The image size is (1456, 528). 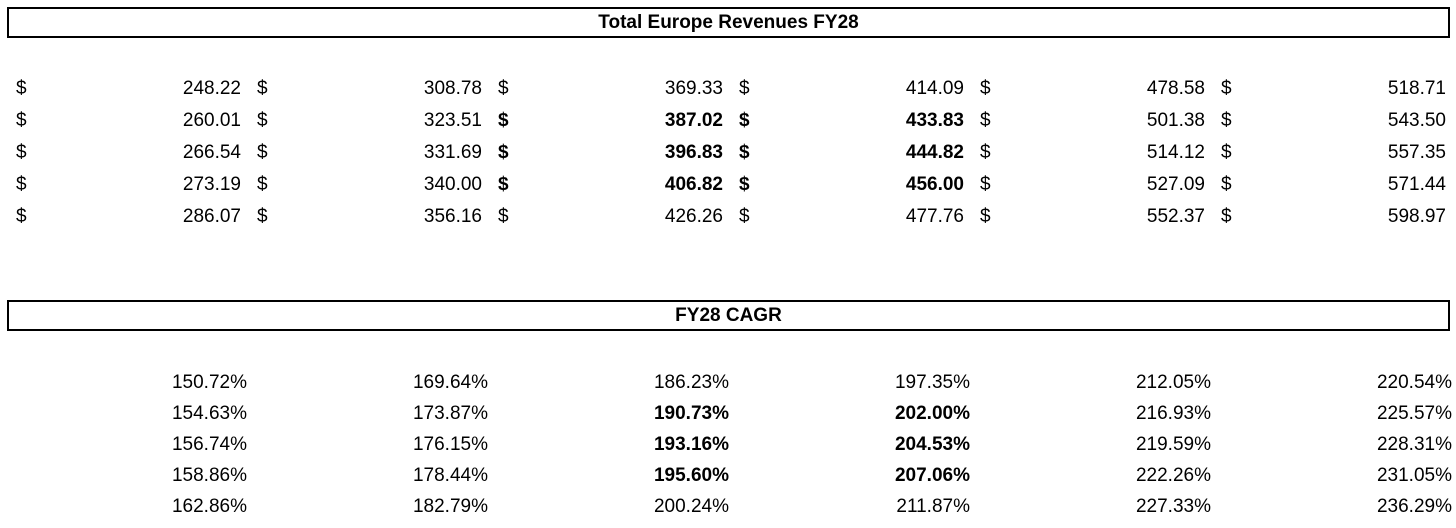 What do you see at coordinates (610, 217) in the screenshot?
I see `table-cell: $426.26` at bounding box center [610, 217].